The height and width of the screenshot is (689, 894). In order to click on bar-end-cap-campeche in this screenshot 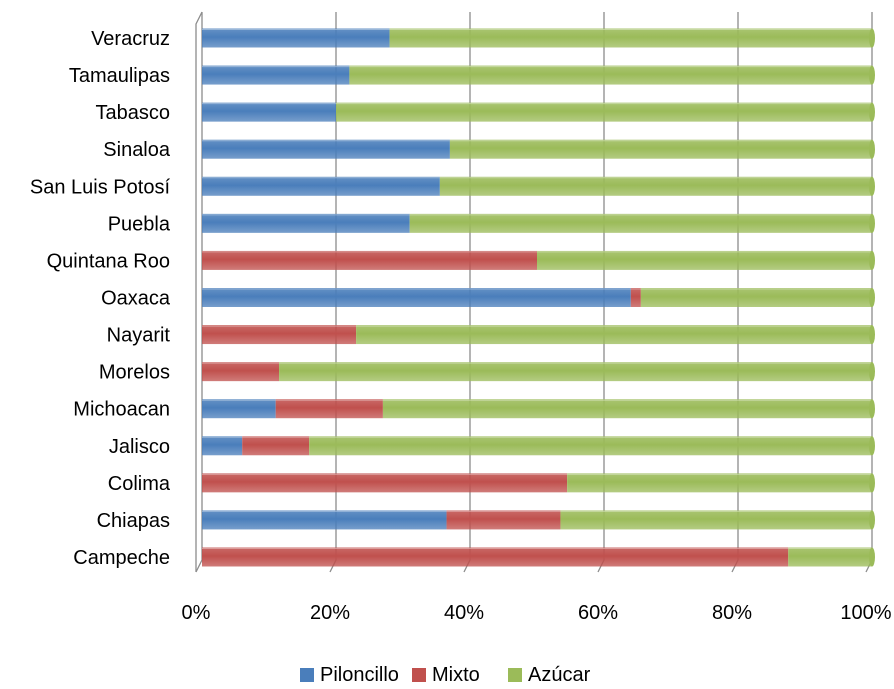, I will do `click(872, 557)`.